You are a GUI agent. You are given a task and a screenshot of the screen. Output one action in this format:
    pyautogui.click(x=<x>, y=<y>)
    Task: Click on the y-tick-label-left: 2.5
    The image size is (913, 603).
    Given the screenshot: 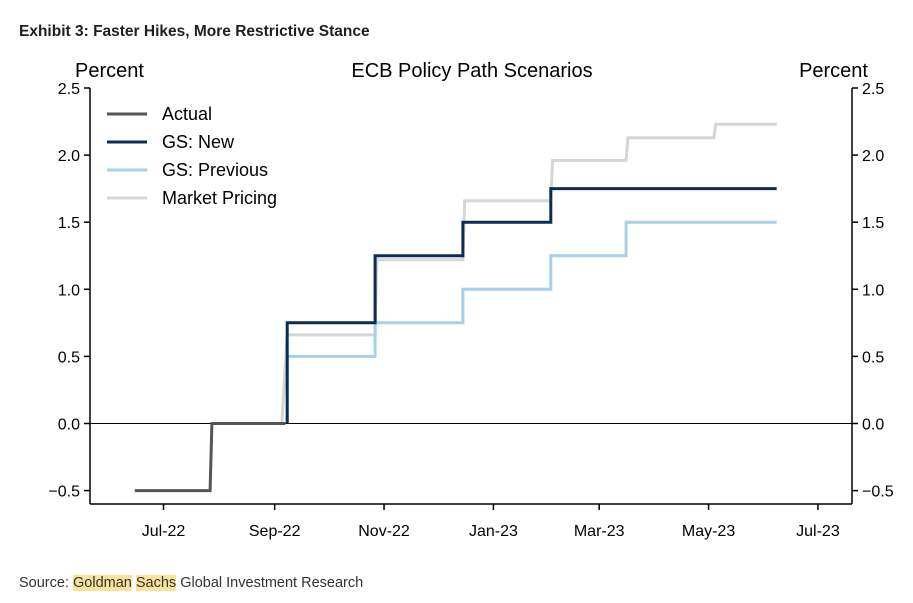 What is the action you would take?
    pyautogui.click(x=69, y=89)
    